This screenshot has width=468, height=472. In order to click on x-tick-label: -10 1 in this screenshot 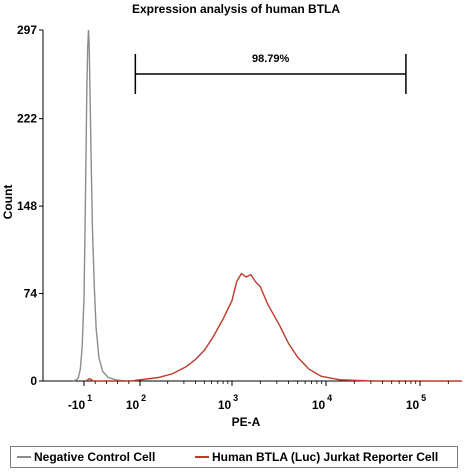, I will do `click(80, 402)`.